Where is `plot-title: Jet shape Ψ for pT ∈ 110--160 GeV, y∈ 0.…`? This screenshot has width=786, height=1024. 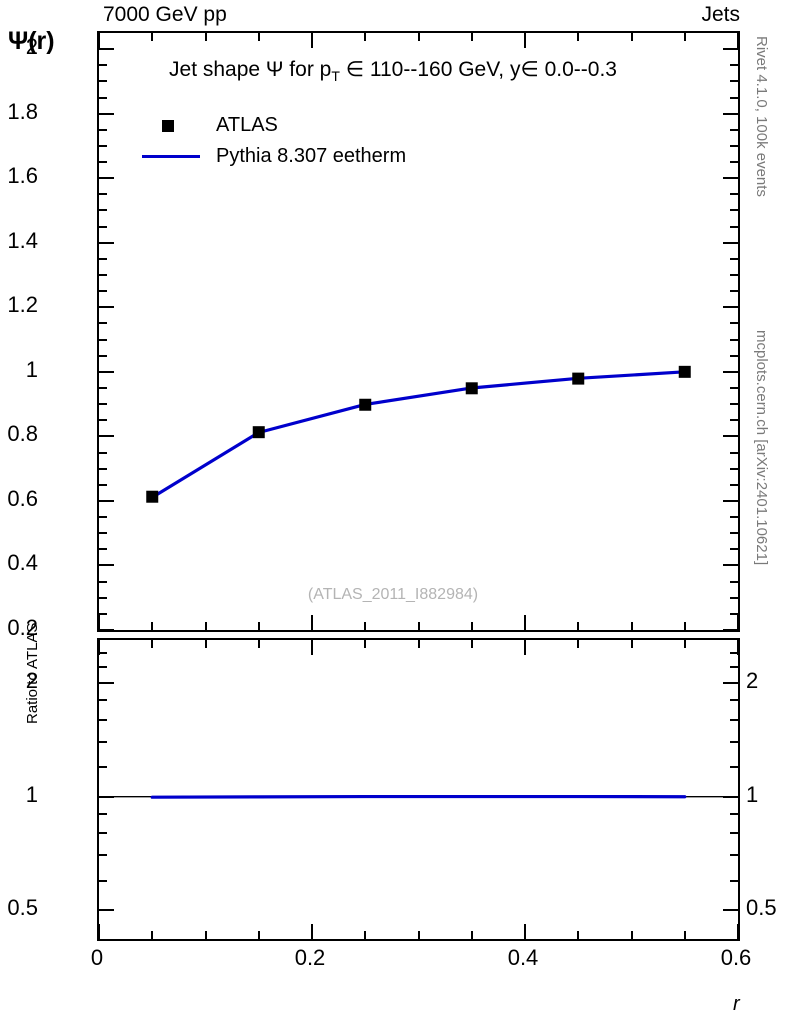
plot-title: Jet shape Ψ for pT ∈ 110--160 GeV, y∈ 0.… is located at coordinates (393, 73).